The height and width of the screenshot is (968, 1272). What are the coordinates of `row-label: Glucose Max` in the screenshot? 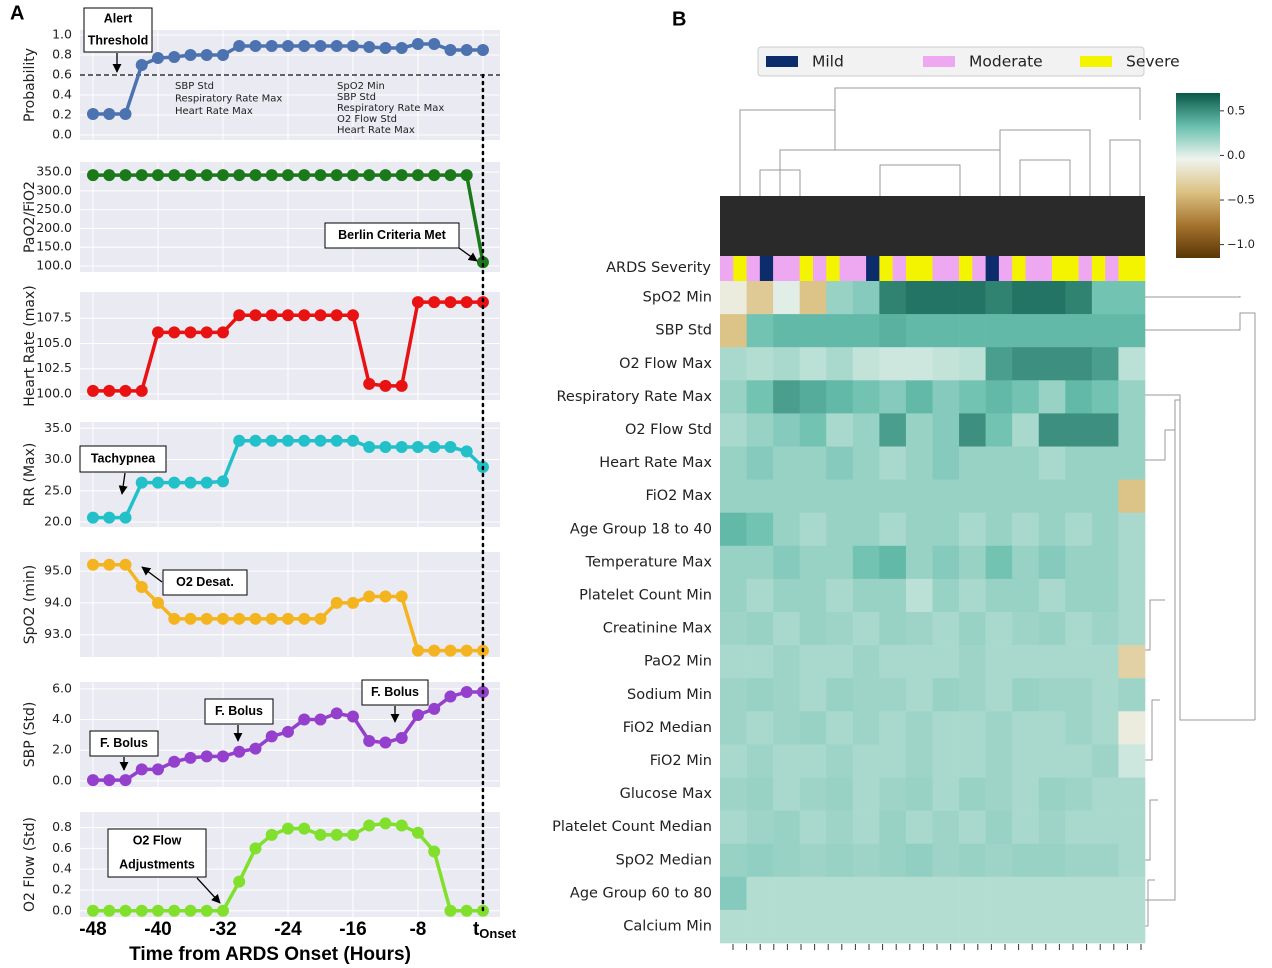 It's located at (666, 794).